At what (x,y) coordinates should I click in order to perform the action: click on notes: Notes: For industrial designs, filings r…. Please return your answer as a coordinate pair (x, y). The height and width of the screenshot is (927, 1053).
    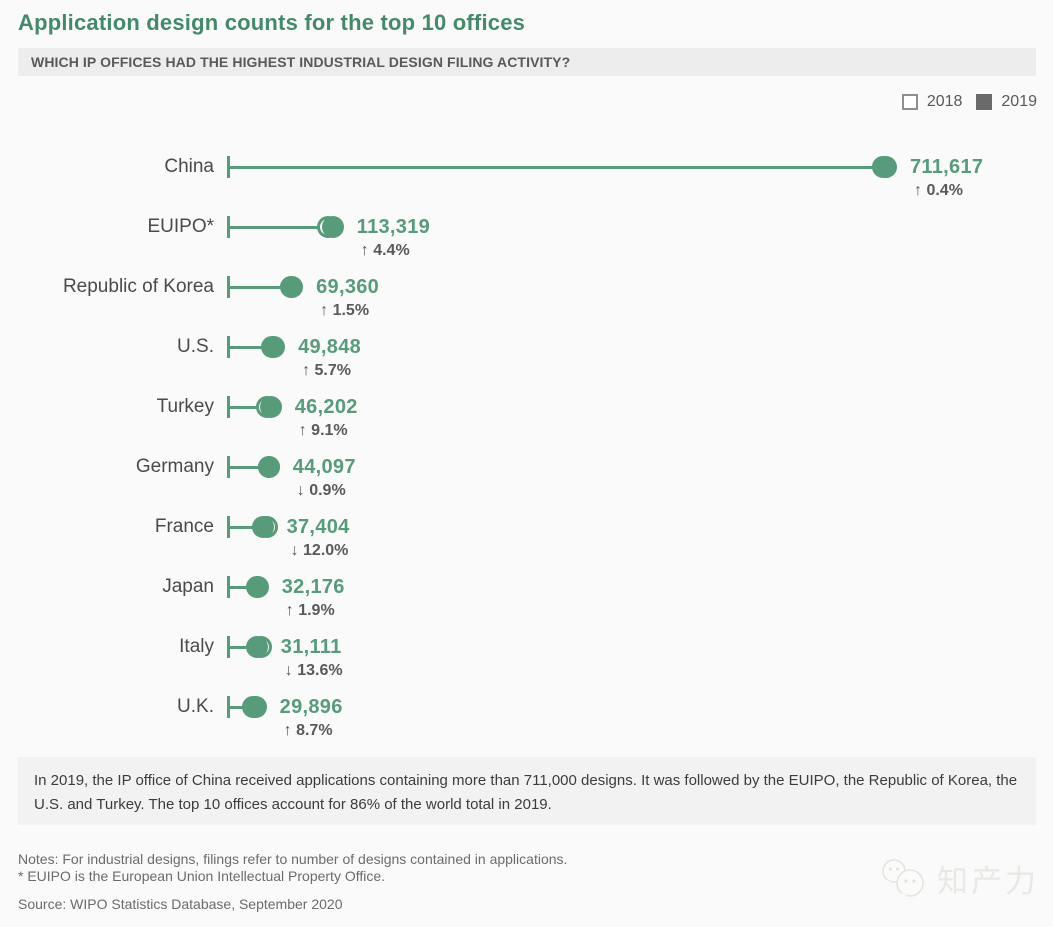
    Looking at the image, I should click on (292, 868).